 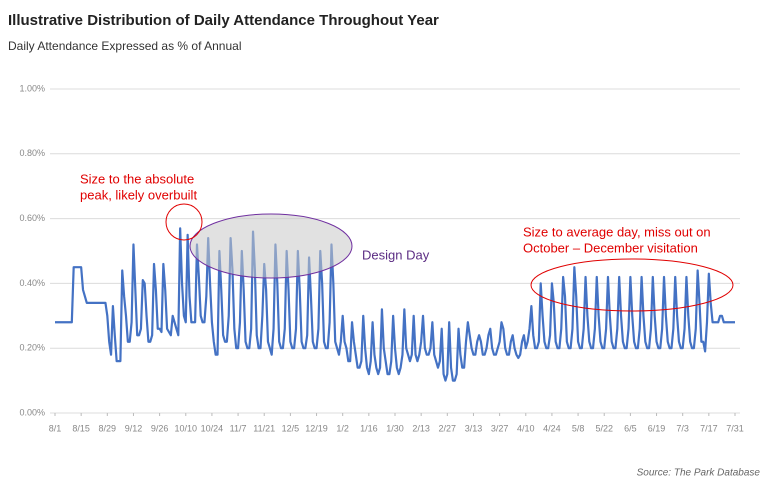 What do you see at coordinates (395, 428) in the screenshot?
I see `x-tick-label: 1/30` at bounding box center [395, 428].